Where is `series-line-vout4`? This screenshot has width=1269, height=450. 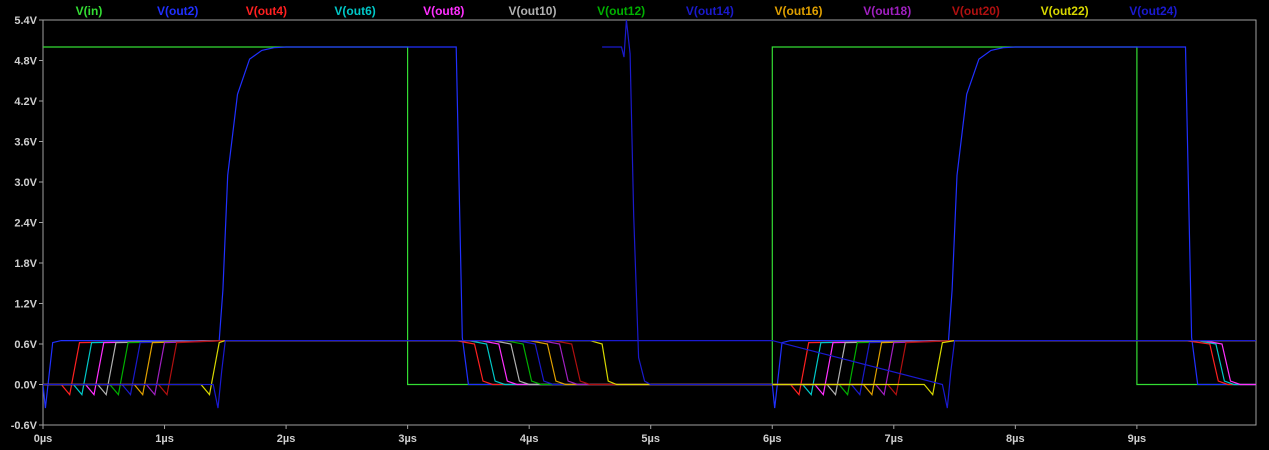
series-line-vout4 is located at coordinates (649, 368).